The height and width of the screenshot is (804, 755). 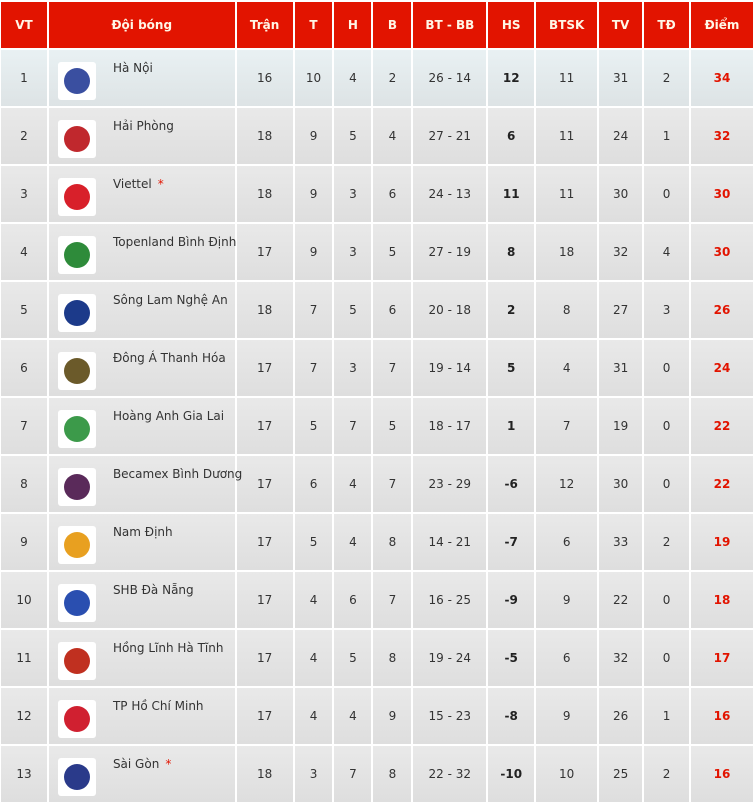 I want to click on header-goal-diff: HS, so click(x=511, y=25).